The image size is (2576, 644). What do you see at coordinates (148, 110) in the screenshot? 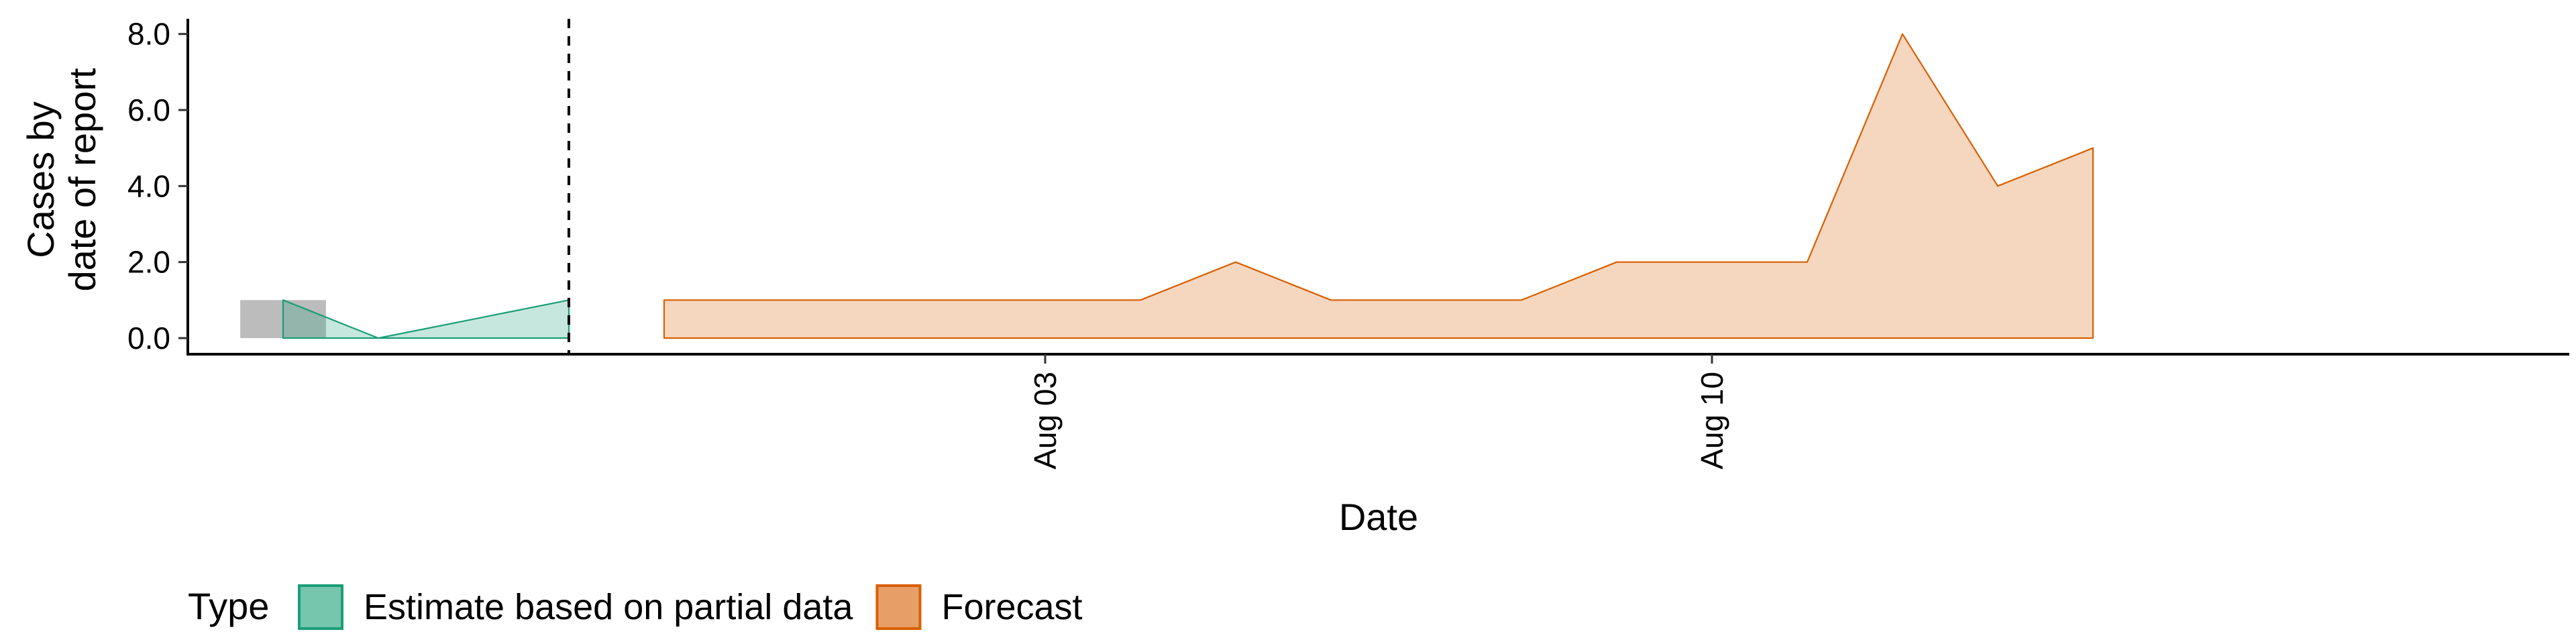
I see `y-tick-label-3: 6.0` at bounding box center [148, 110].